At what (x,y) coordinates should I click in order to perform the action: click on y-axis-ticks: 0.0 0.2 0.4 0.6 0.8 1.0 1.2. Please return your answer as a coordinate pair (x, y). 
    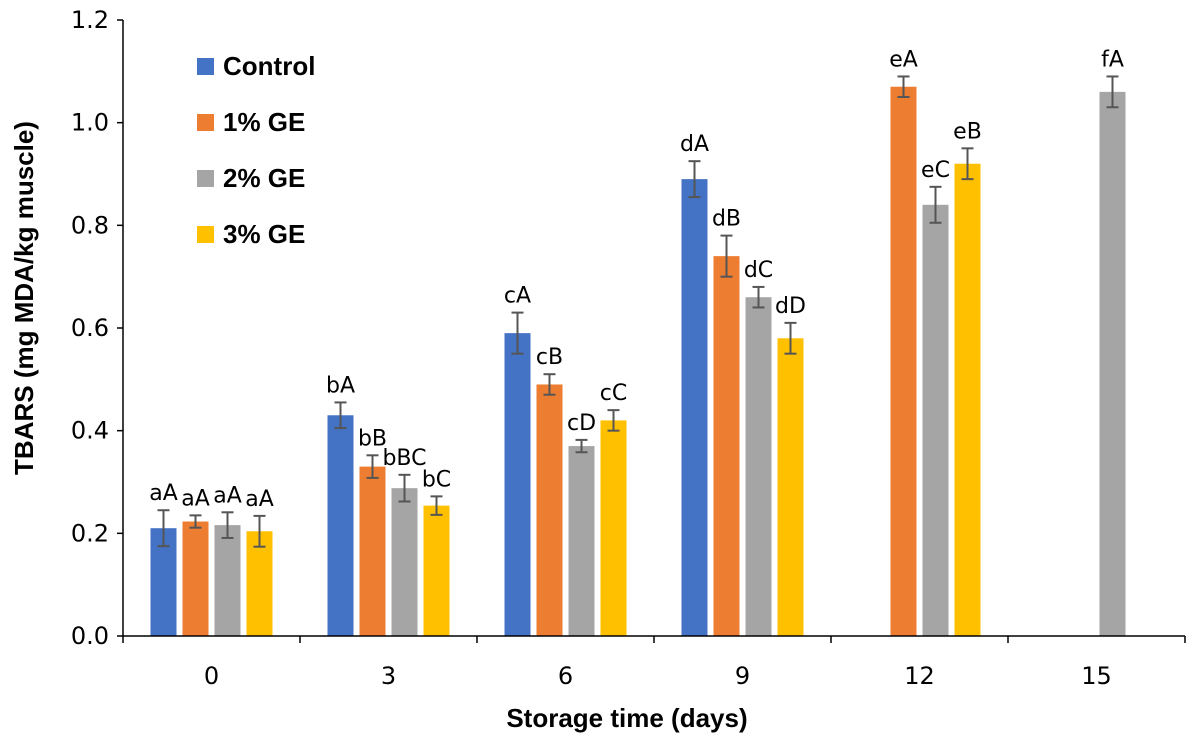
    Looking at the image, I should click on (97, 328).